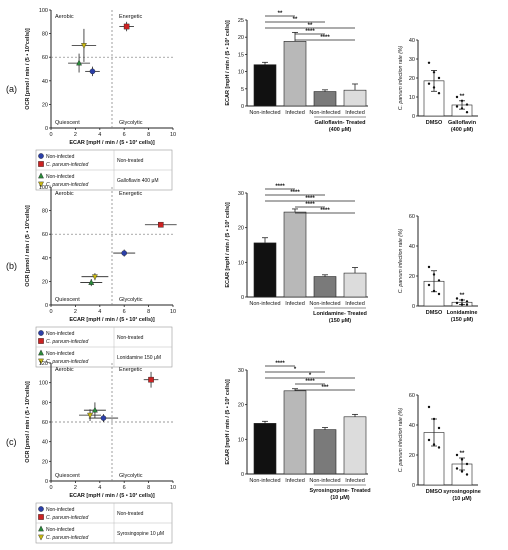  What do you see at coordinates (67, 300) in the screenshot?
I see `quadrant-quiescent: Quiescent` at bounding box center [67, 300].